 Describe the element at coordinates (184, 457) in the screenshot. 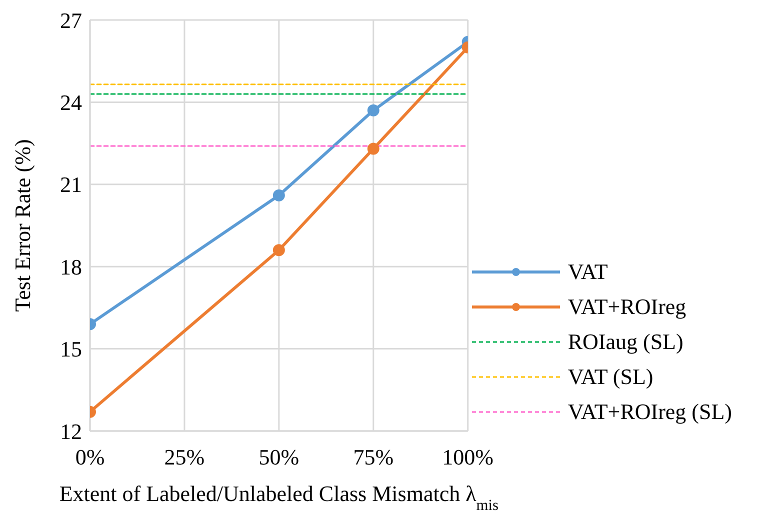

I see `x-tick-label: 25%` at that location.